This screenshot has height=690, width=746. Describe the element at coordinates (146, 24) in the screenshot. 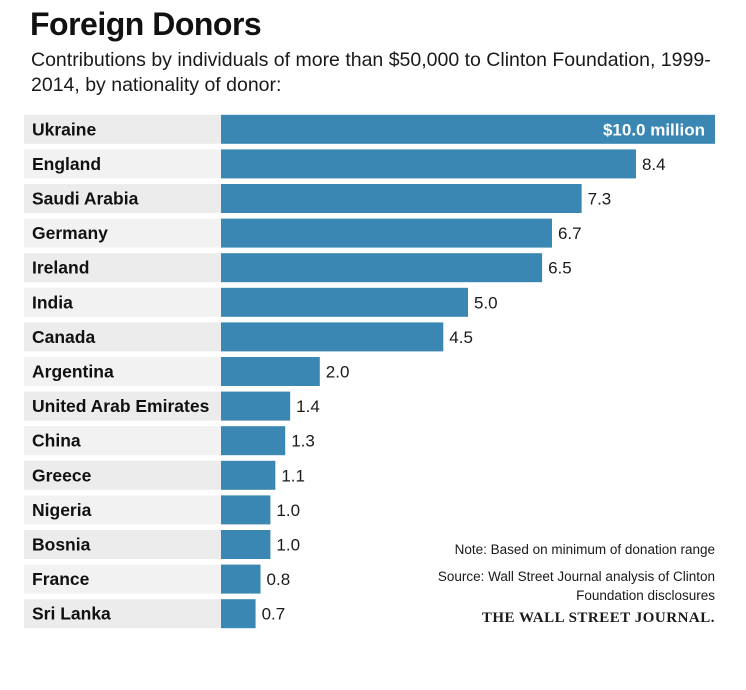

I see `chart-title: Foreign Donors` at that location.